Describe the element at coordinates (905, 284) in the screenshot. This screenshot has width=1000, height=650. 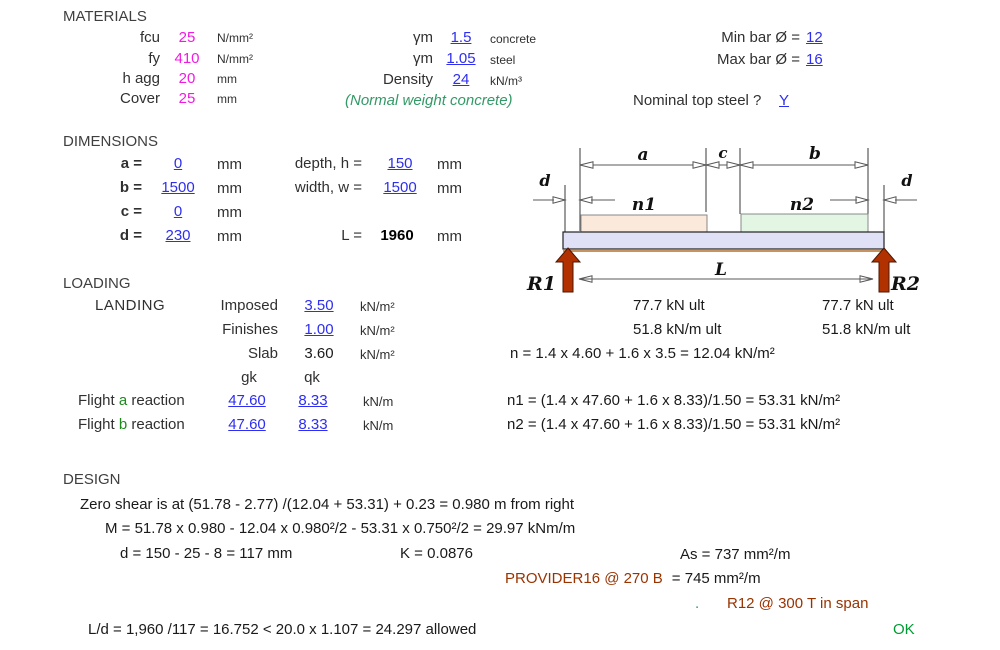
I see `diagram-label-R2: R2` at that location.